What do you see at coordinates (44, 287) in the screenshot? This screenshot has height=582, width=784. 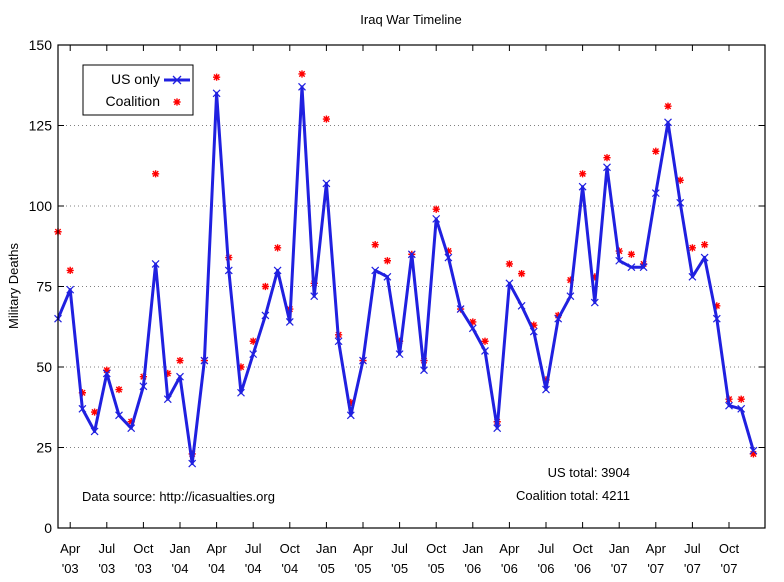 I see `y-tick-label: 75` at bounding box center [44, 287].